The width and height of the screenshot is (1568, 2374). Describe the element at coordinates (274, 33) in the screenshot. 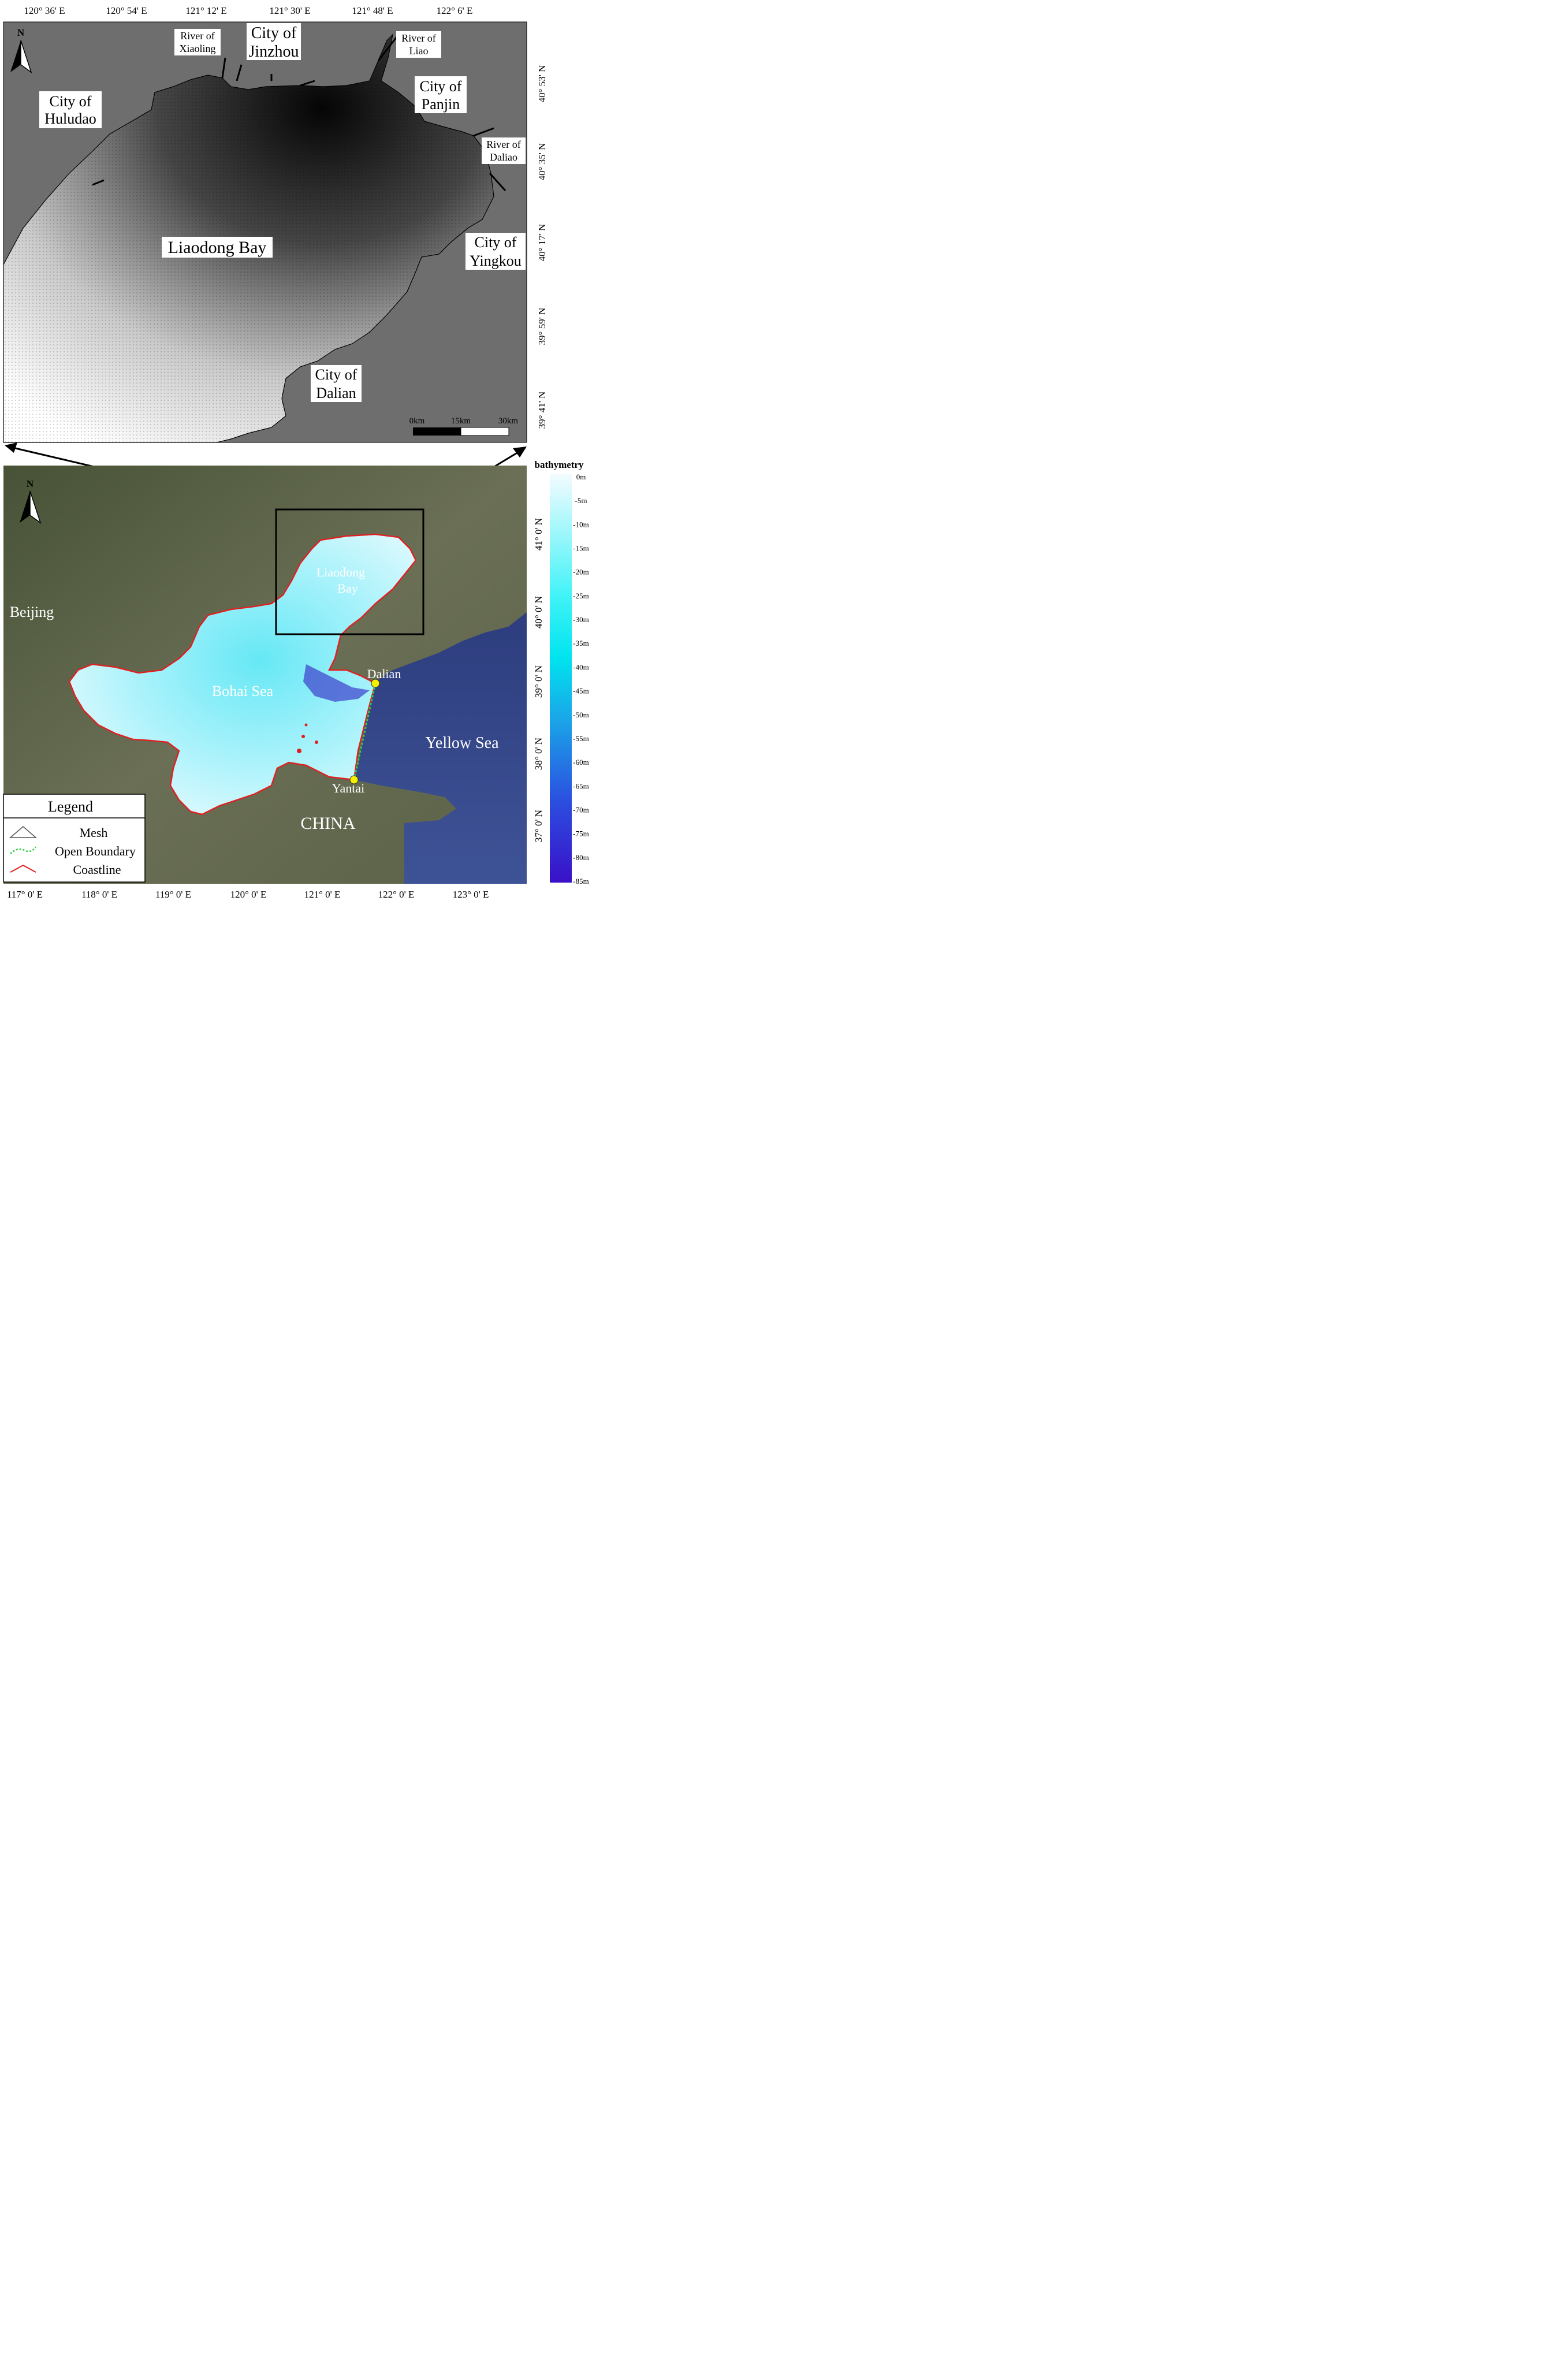

I see `label-jinzhou: City of` at that location.